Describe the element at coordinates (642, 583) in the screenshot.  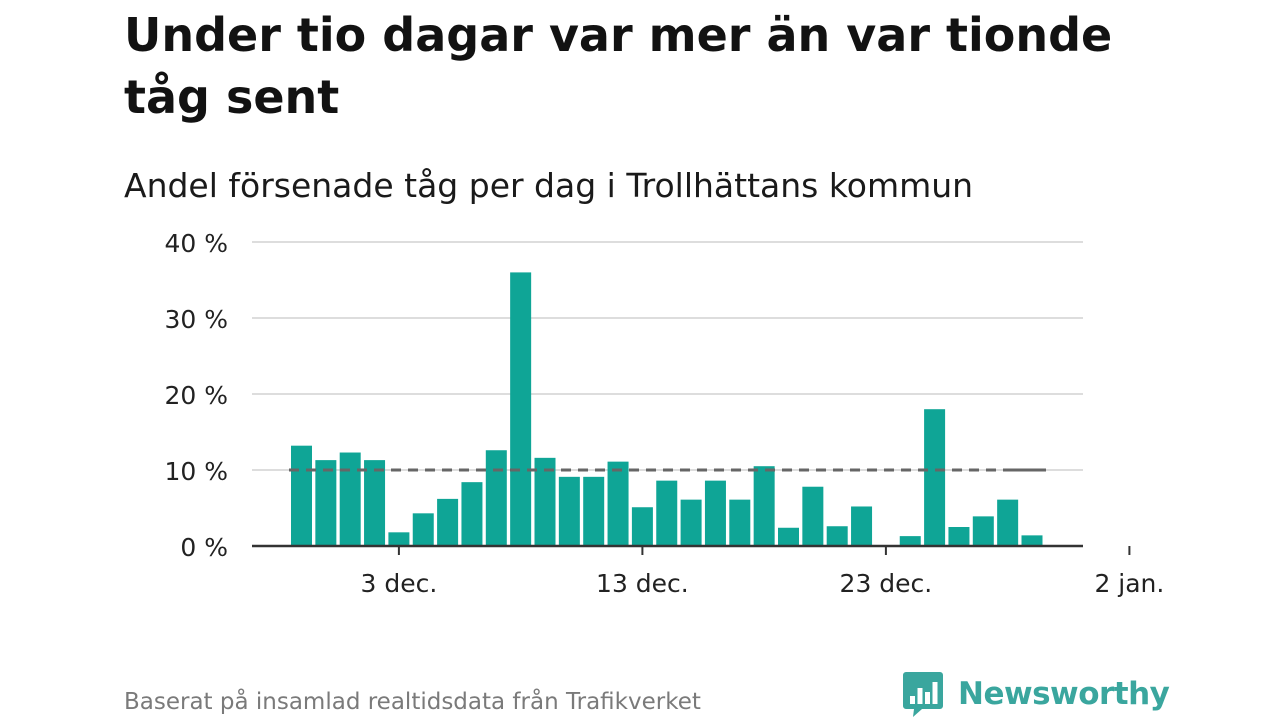
I see `x-tick-label: 13 dec.` at that location.